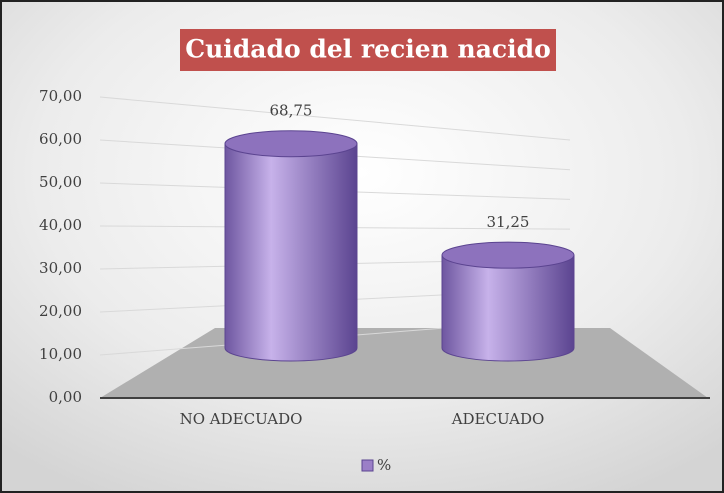 The image size is (724, 493). Describe the element at coordinates (291, 111) in the screenshot. I see `data-label: 68,75` at that location.